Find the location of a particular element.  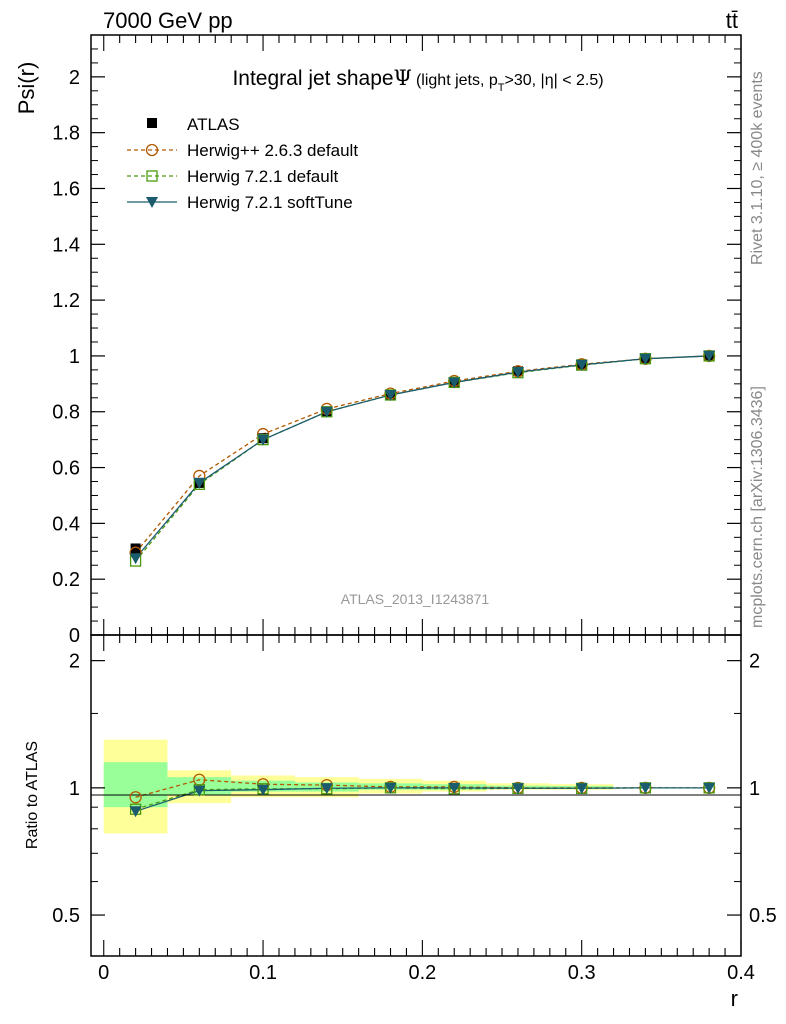

legend-entry-herwigpp: Herwig++ 2.6.3 default is located at coordinates (242, 150).